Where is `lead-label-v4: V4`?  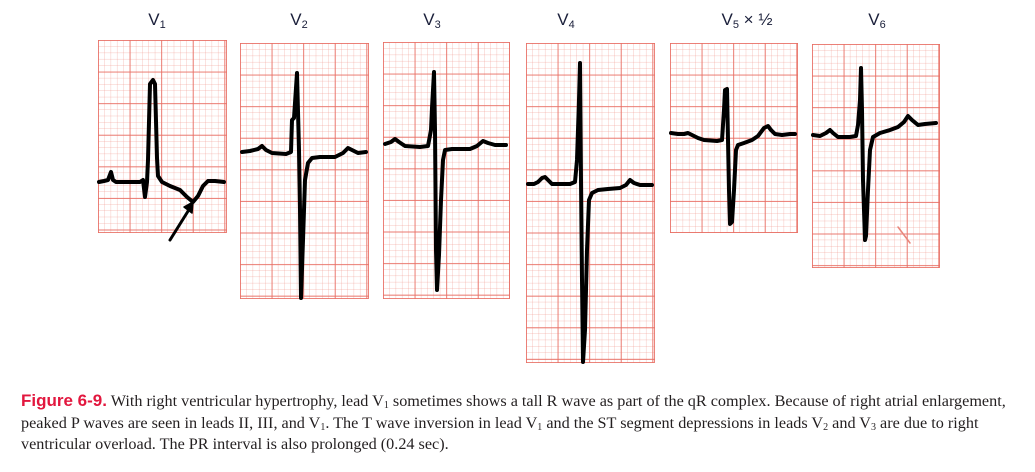
lead-label-v4: V4 is located at coordinates (566, 20).